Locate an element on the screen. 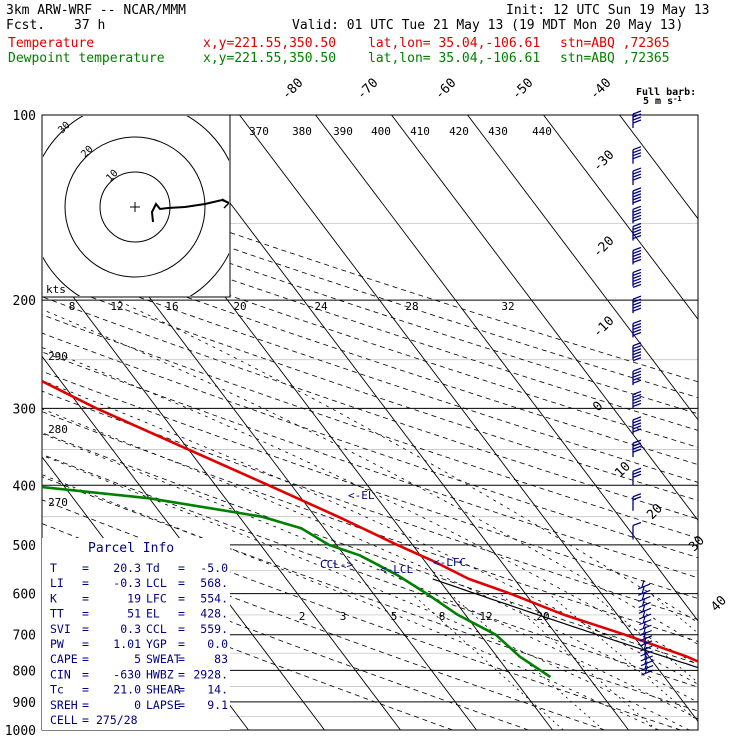 The width and height of the screenshot is (740, 740). theta-label: 410 is located at coordinates (420, 131).